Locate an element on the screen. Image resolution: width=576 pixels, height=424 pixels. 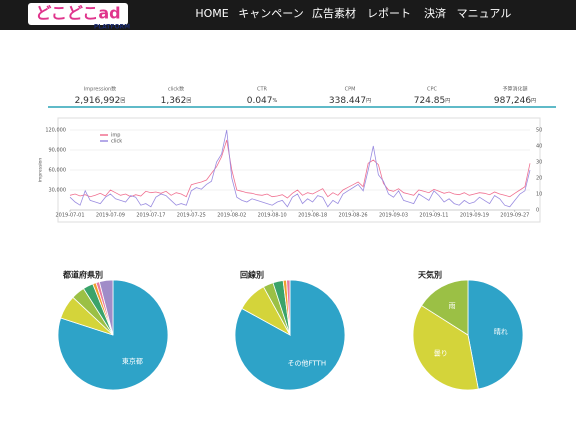
y-tick-label: 120,000 is located at coordinates (55, 131).